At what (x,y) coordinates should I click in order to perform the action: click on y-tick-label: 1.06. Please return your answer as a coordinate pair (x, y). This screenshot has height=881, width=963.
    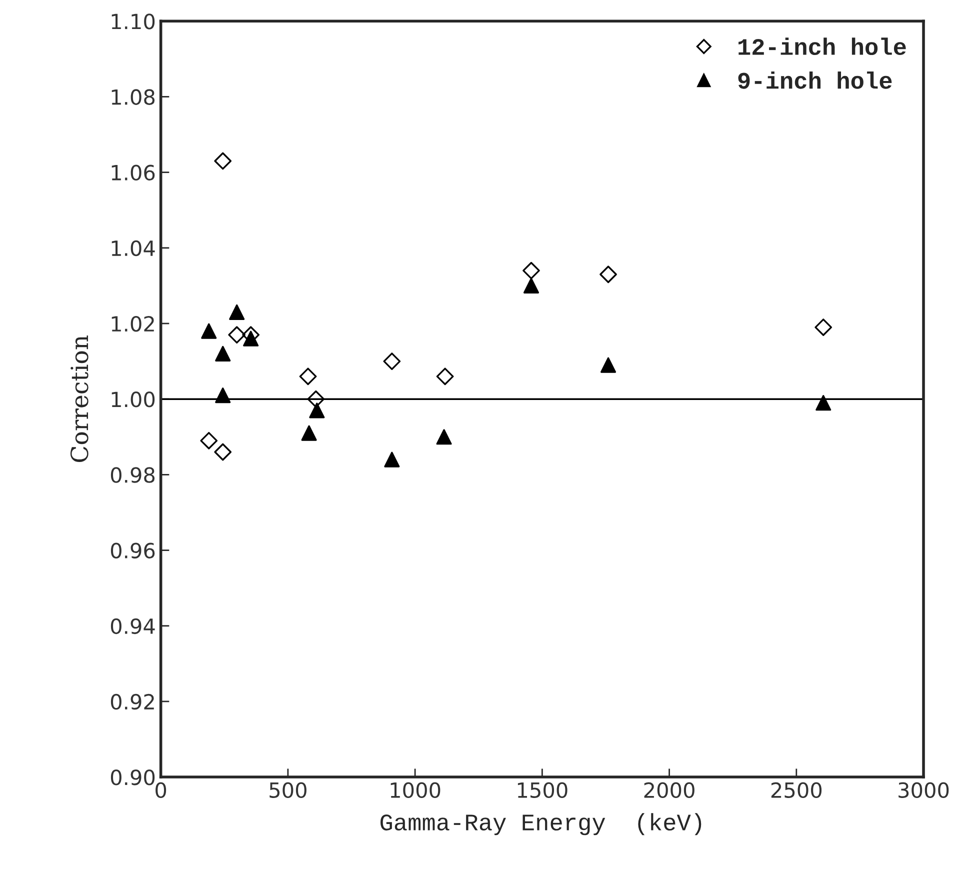
    Looking at the image, I should click on (133, 172).